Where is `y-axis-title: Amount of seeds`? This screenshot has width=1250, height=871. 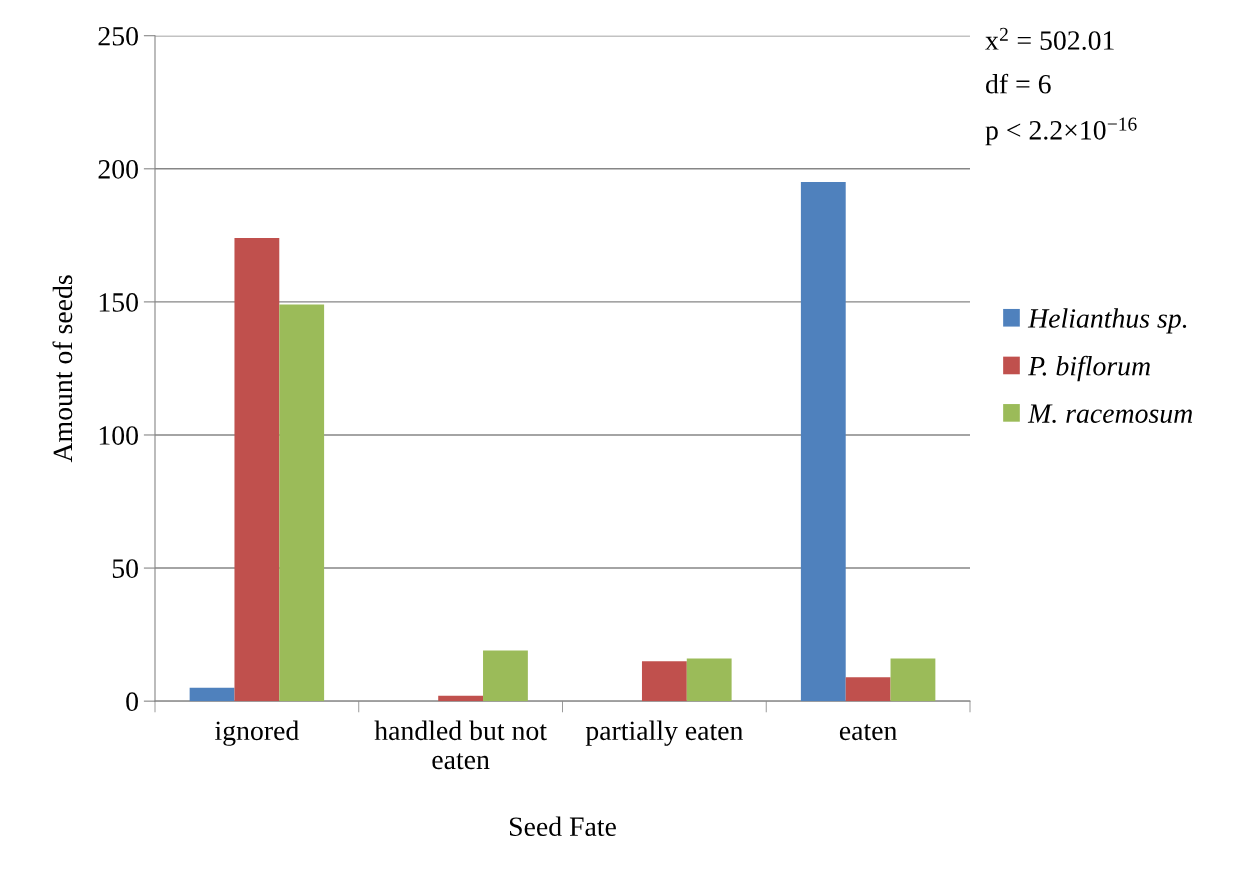 y-axis-title: Amount of seeds is located at coordinates (62, 369).